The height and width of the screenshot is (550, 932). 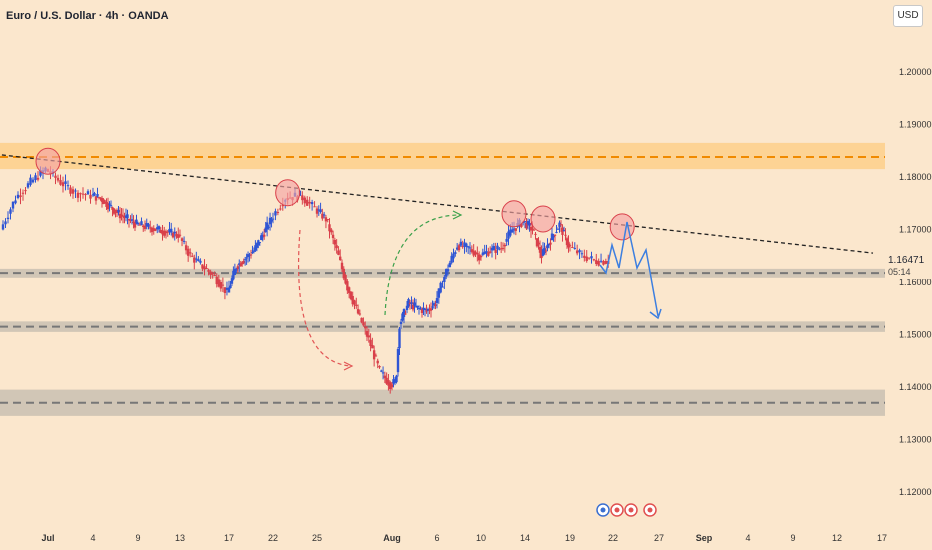 What do you see at coordinates (629, 269) in the screenshot?
I see `projection-path` at bounding box center [629, 269].